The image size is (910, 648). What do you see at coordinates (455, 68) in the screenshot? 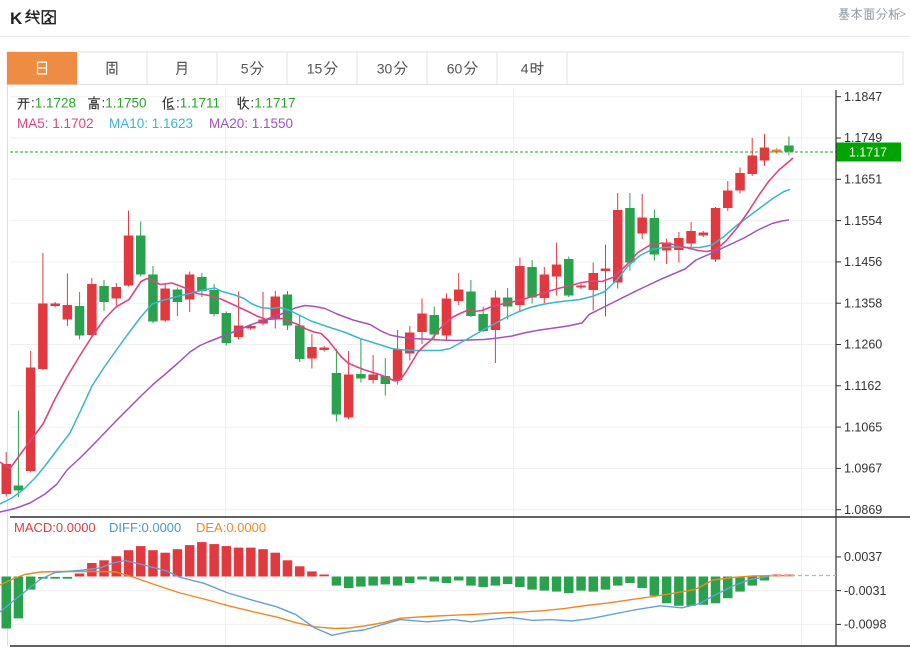
I see `svg-text: 60` at bounding box center [455, 68].